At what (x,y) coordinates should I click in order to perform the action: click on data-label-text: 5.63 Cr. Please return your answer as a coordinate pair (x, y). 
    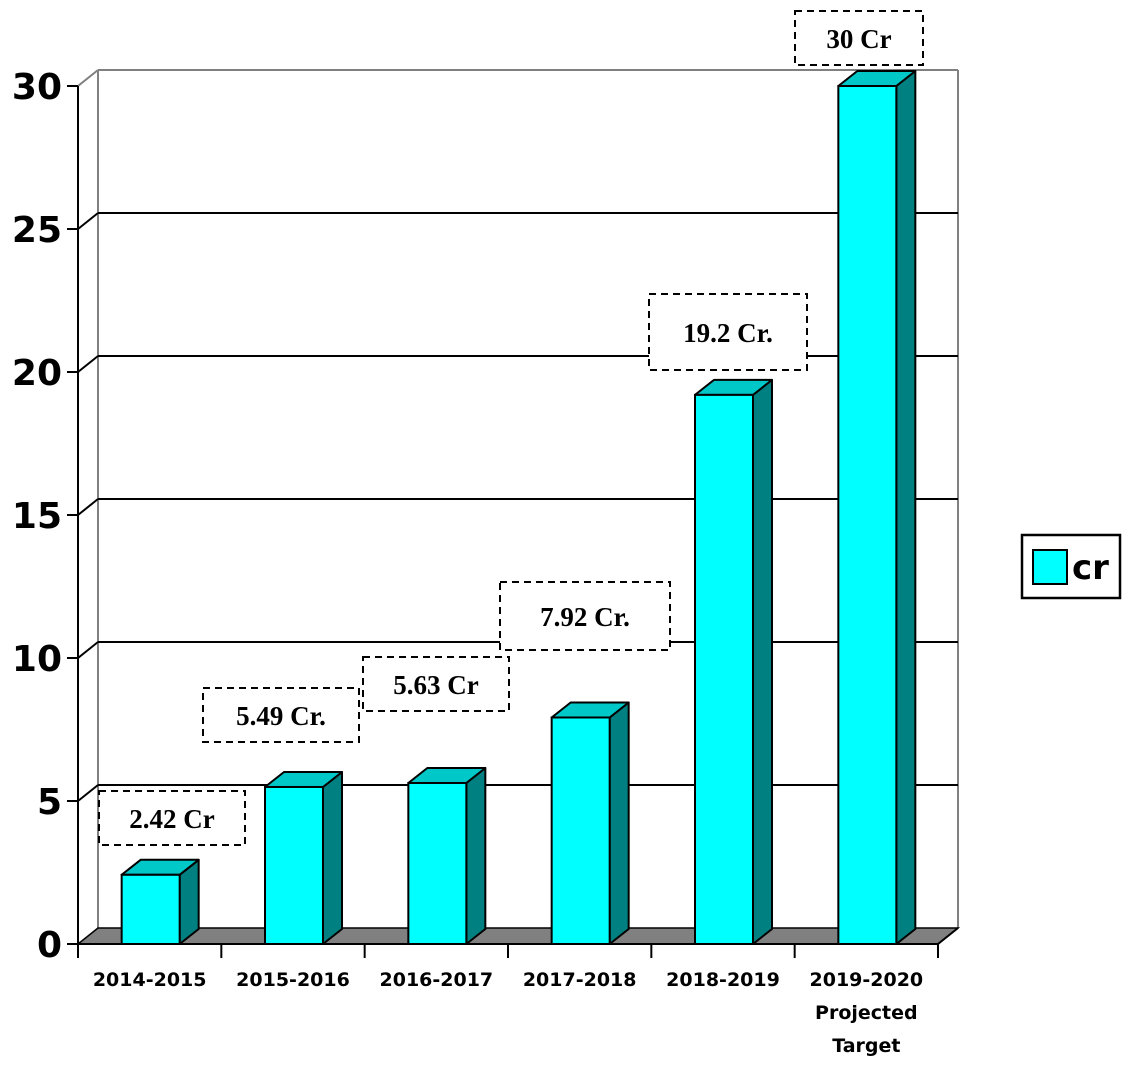
    Looking at the image, I should click on (435, 685).